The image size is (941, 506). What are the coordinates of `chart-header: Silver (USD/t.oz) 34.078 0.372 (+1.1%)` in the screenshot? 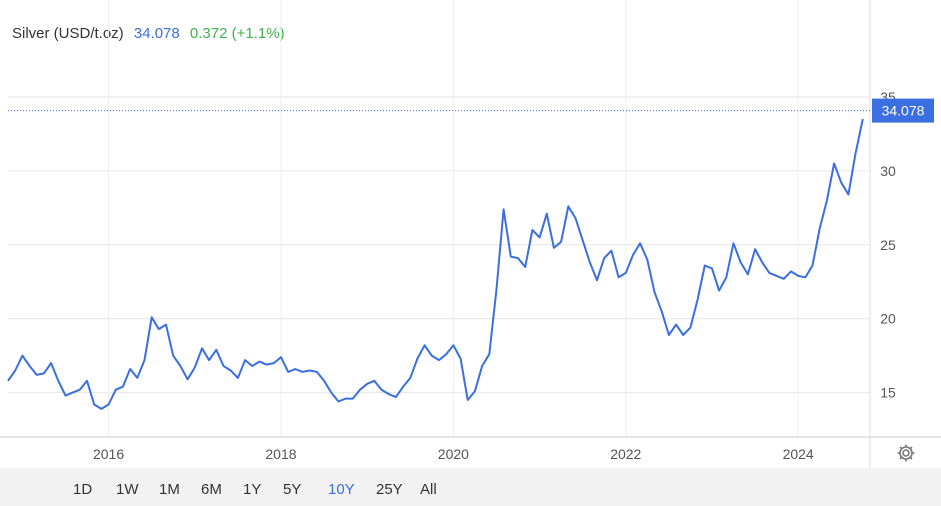 It's located at (151, 33).